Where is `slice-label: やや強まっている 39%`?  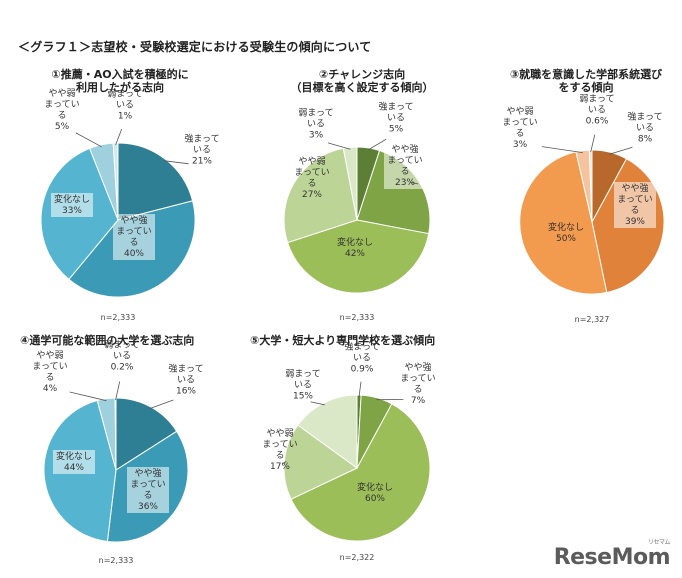
slice-label: やや強まっている 39% is located at coordinates (634, 204).